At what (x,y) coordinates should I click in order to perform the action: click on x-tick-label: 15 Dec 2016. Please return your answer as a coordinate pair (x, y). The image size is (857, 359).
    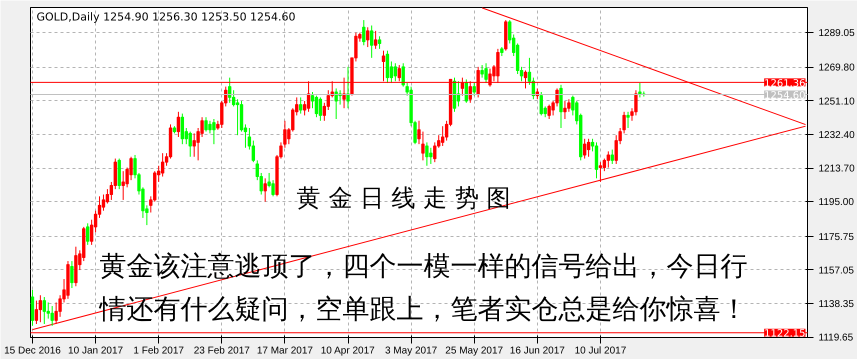
    Looking at the image, I should click on (33, 351).